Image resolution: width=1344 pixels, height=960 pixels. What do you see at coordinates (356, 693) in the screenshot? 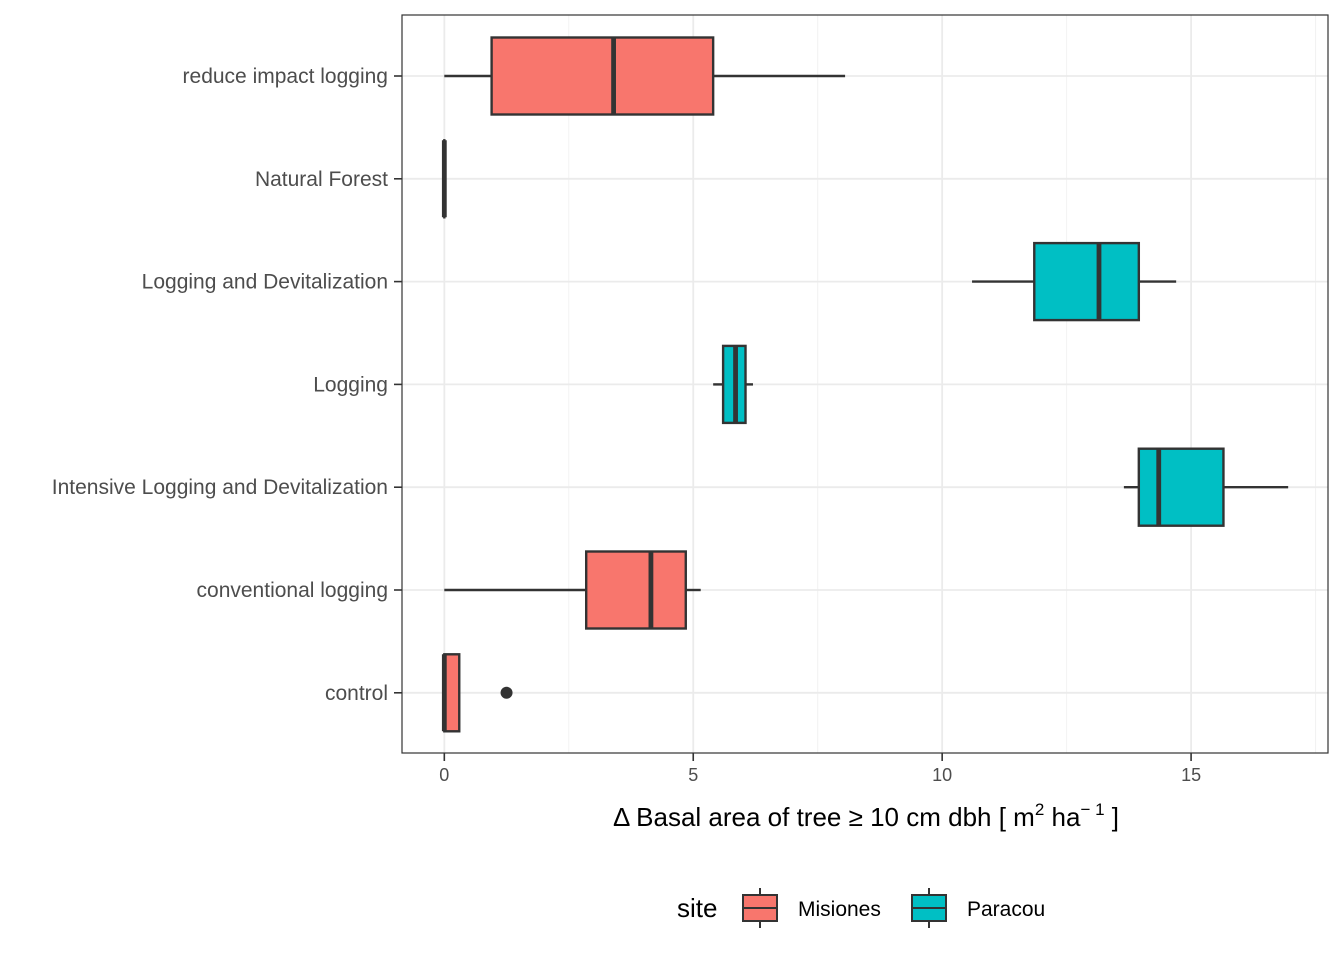
I see `y-tick-label: control` at bounding box center [356, 693].